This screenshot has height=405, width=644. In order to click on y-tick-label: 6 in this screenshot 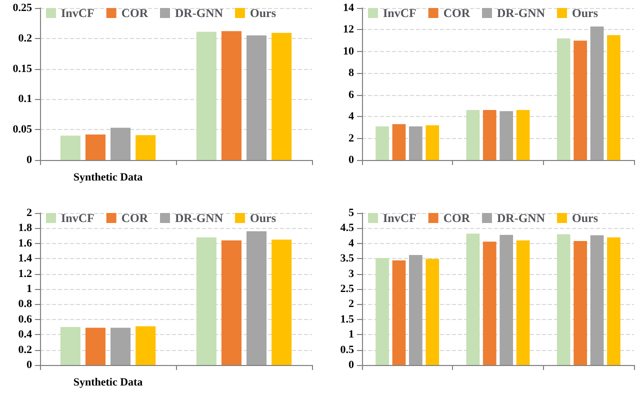, I will do `click(351, 94)`.